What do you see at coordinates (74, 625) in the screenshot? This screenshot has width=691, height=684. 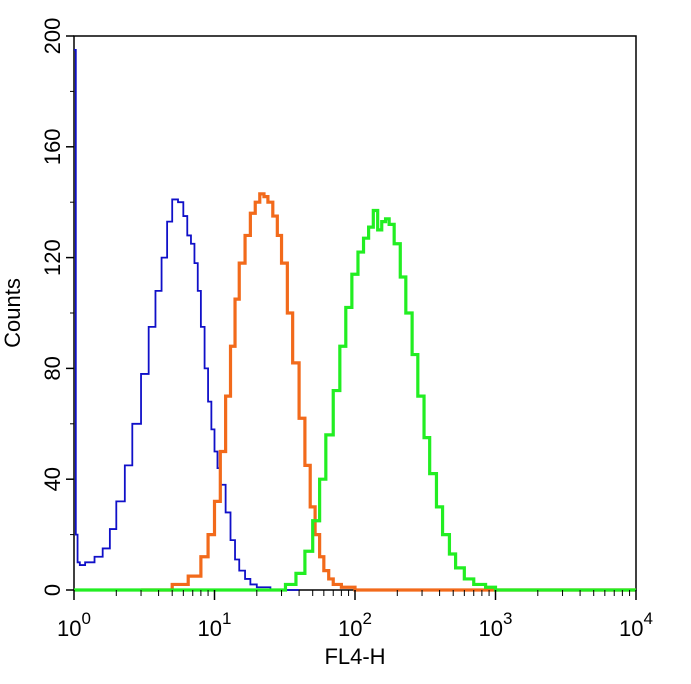 I see `x-tick-label: 10⁰` at bounding box center [74, 625].